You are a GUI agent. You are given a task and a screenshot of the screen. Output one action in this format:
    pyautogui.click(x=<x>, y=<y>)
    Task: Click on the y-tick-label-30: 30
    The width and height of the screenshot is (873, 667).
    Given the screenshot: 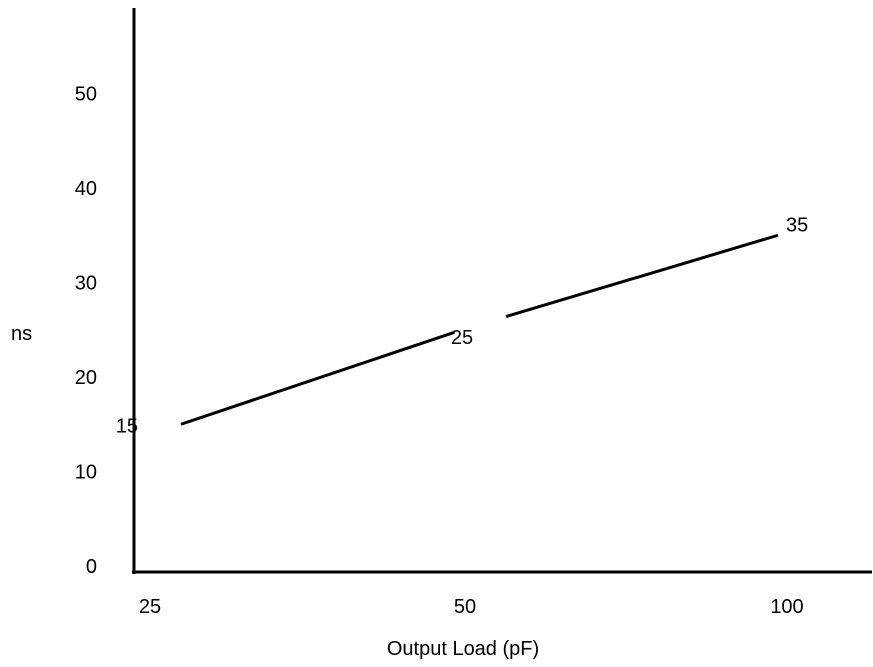 What is the action you would take?
    pyautogui.click(x=86, y=284)
    